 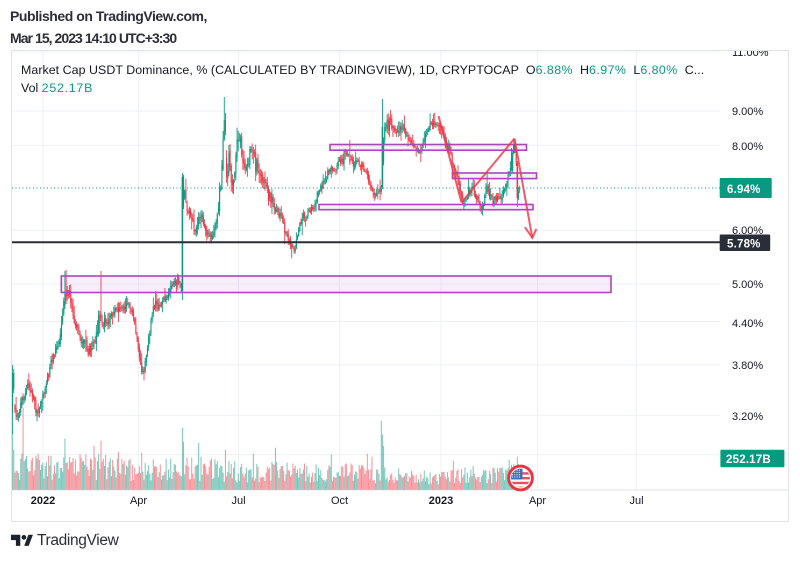 I want to click on svg-text: 3.20%, so click(x=747, y=417).